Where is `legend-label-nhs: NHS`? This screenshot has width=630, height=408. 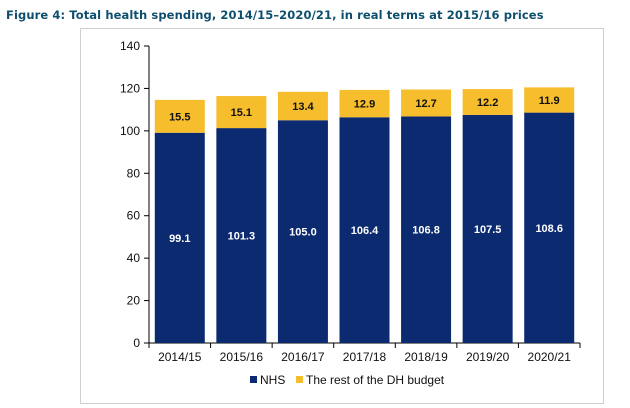 legend-label-nhs: NHS is located at coordinates (272, 380).